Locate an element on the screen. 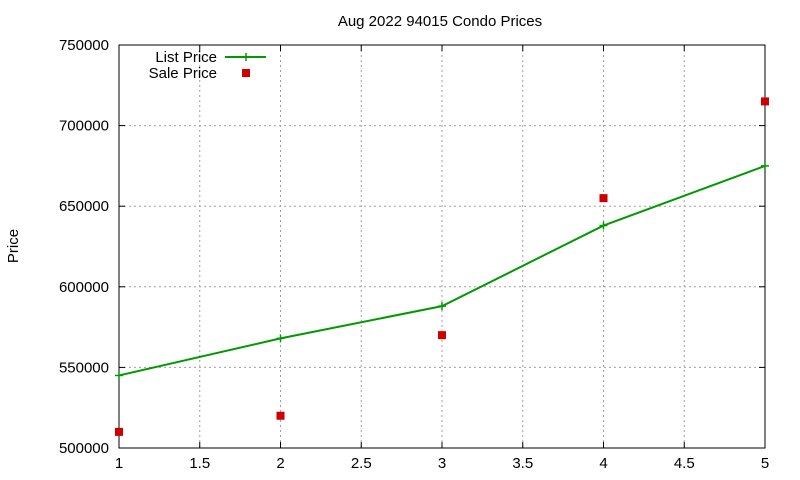  y-tick-label: 700000 is located at coordinates (84, 126).